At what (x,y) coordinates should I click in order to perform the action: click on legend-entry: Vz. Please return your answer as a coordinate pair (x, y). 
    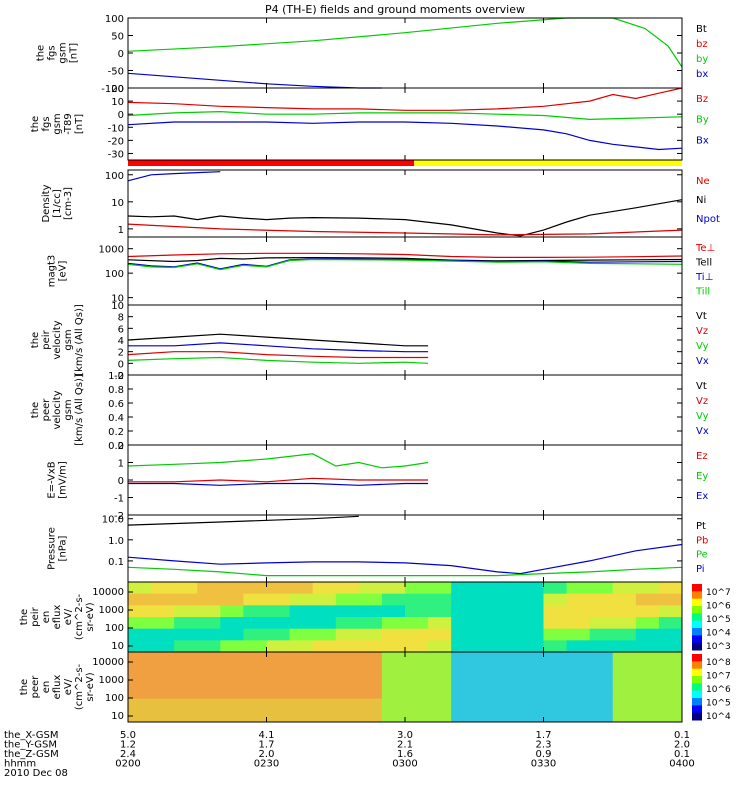
    Looking at the image, I should click on (702, 401).